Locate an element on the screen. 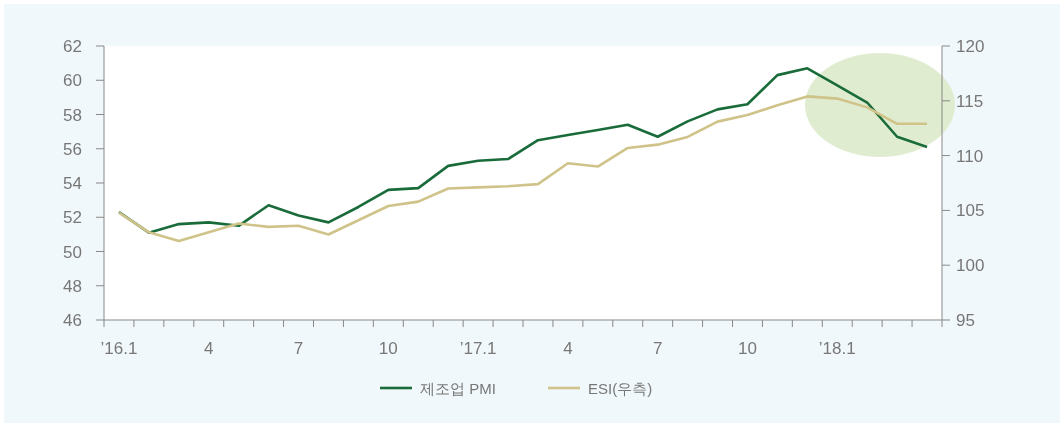 This screenshot has width=1064, height=427. y2-tick-label: 95 is located at coordinates (965, 320).